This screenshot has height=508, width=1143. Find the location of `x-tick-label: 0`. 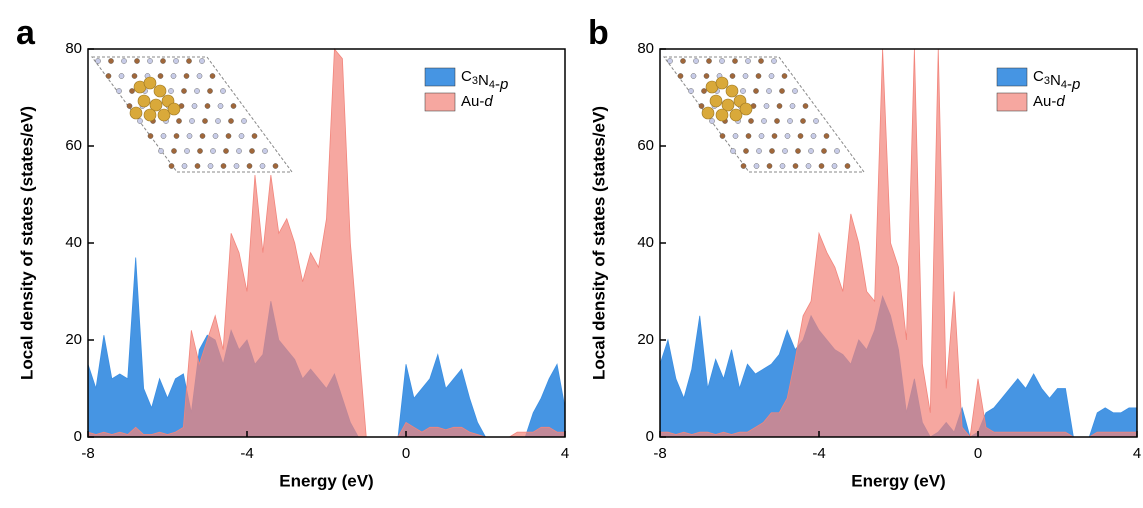

x-tick-label: 0 is located at coordinates (406, 453).